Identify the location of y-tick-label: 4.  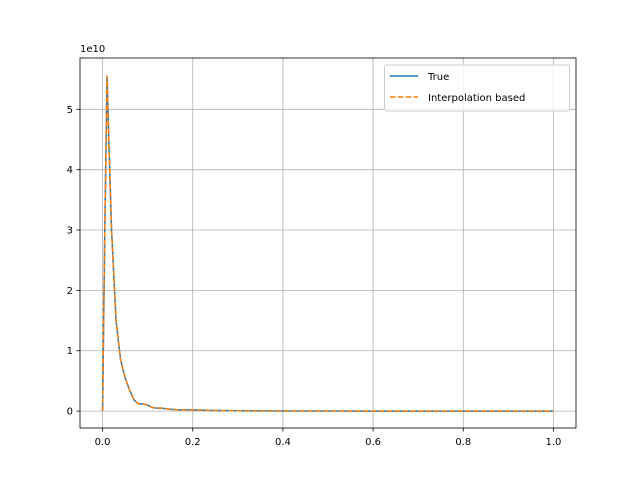
(70, 170).